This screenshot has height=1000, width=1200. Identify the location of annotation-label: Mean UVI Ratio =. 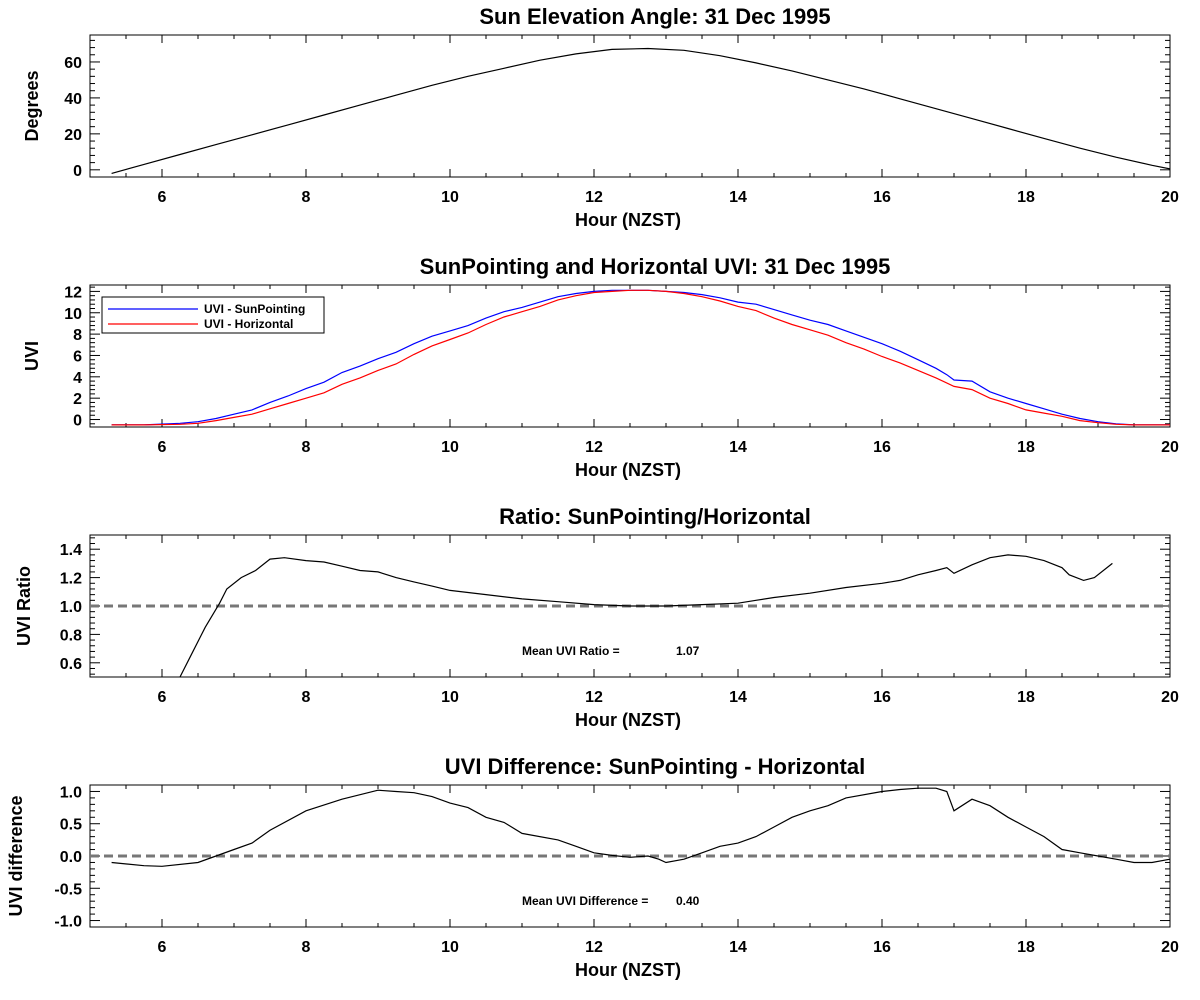
(571, 651).